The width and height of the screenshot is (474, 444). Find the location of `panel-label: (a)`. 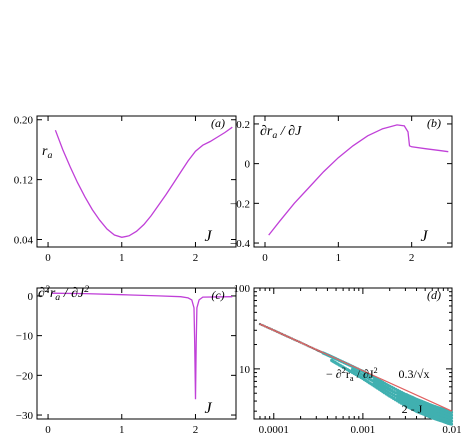

panel-label: (a) is located at coordinates (218, 123).